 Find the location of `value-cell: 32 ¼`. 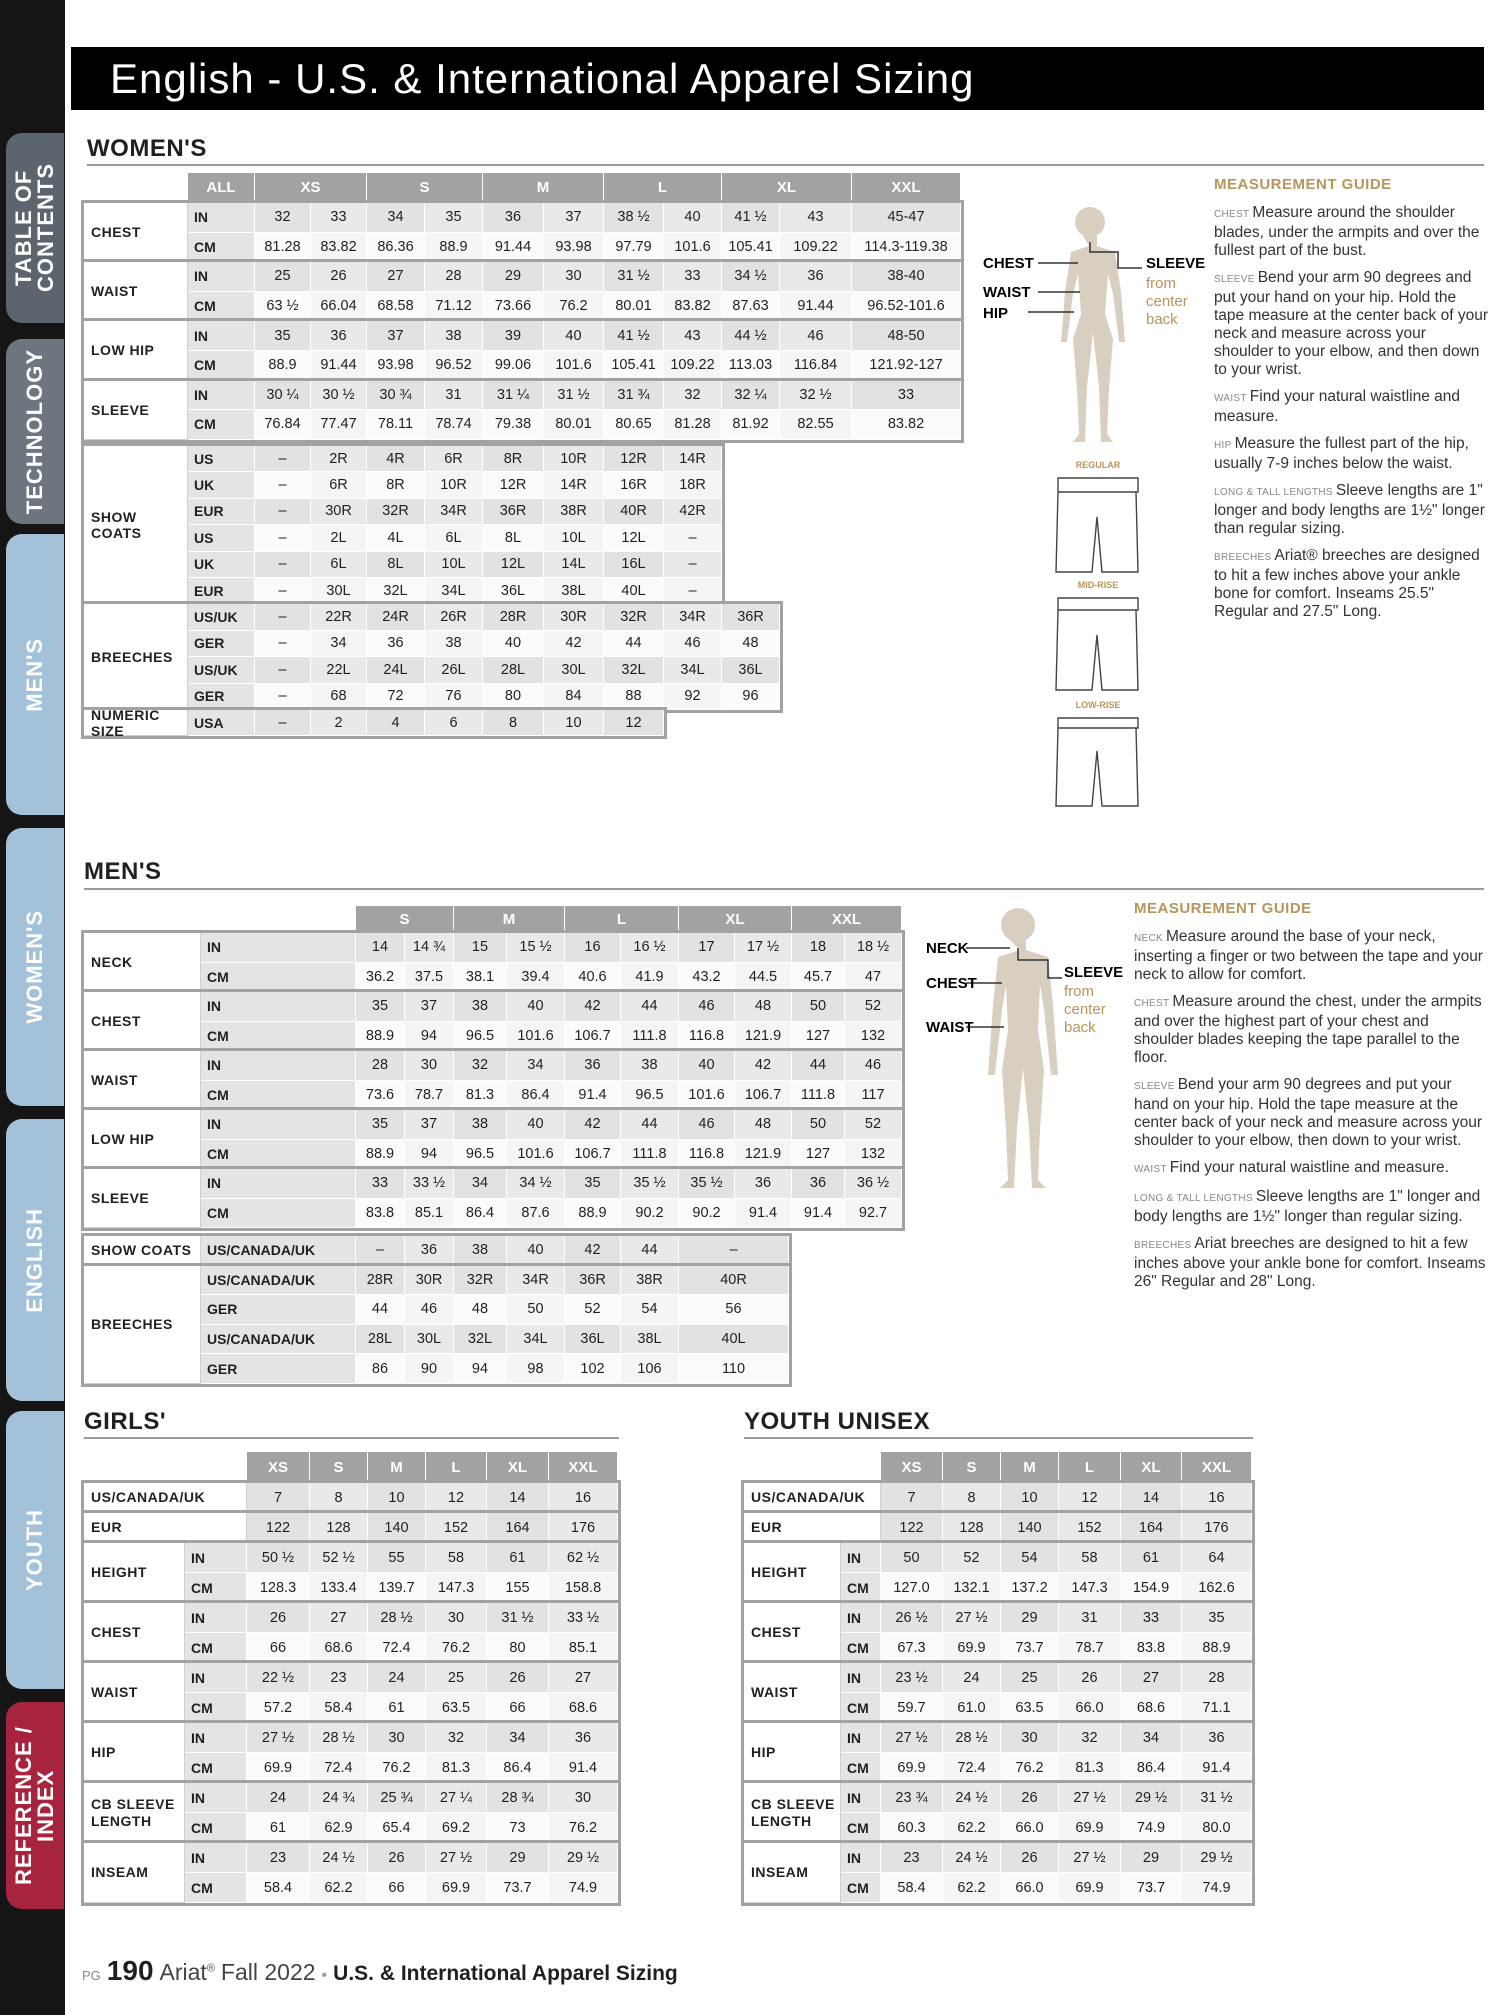

value-cell: 32 ¼ is located at coordinates (751, 395).